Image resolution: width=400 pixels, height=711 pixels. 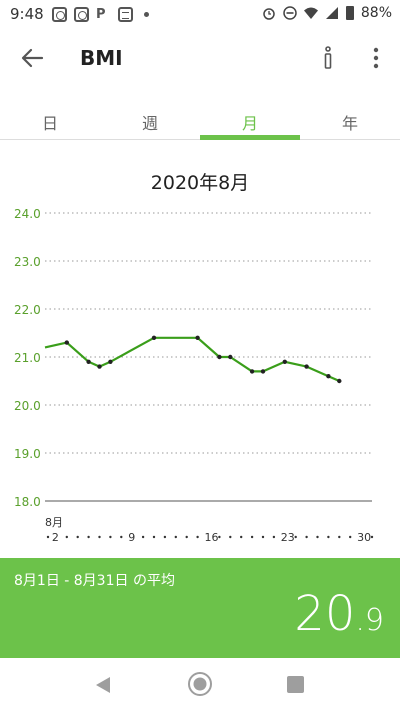 I want to click on dnd-icon, so click(x=290, y=13).